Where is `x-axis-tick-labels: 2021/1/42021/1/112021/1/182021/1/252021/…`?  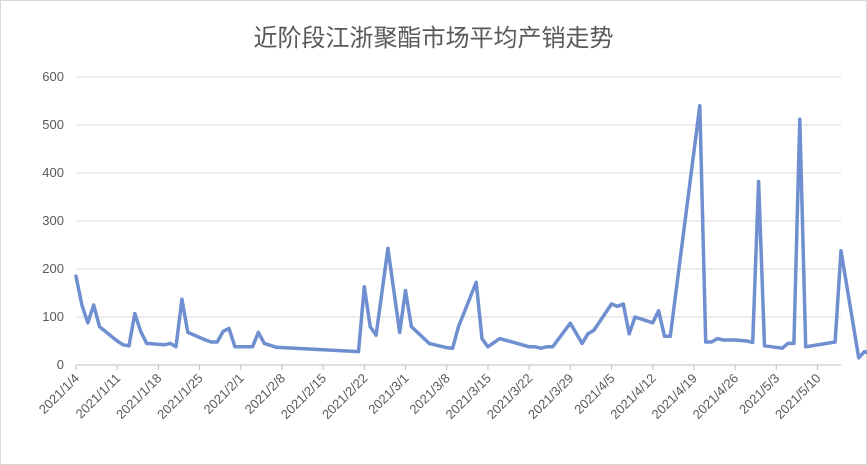
x-axis-tick-labels: 2021/1/42021/1/112021/1/182021/1/252021/… is located at coordinates (430, 397).